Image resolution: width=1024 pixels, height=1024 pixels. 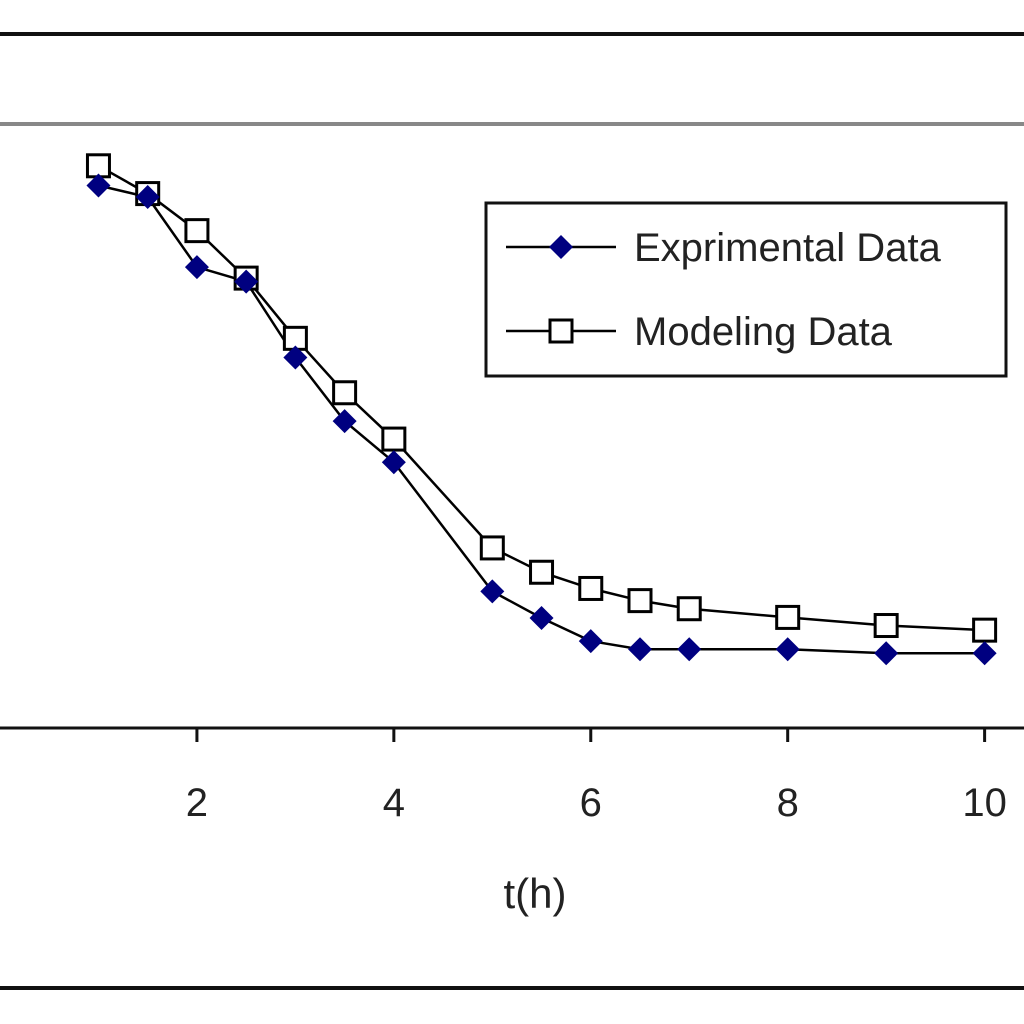 I want to click on legend-marker-modeling, so click(x=561, y=331).